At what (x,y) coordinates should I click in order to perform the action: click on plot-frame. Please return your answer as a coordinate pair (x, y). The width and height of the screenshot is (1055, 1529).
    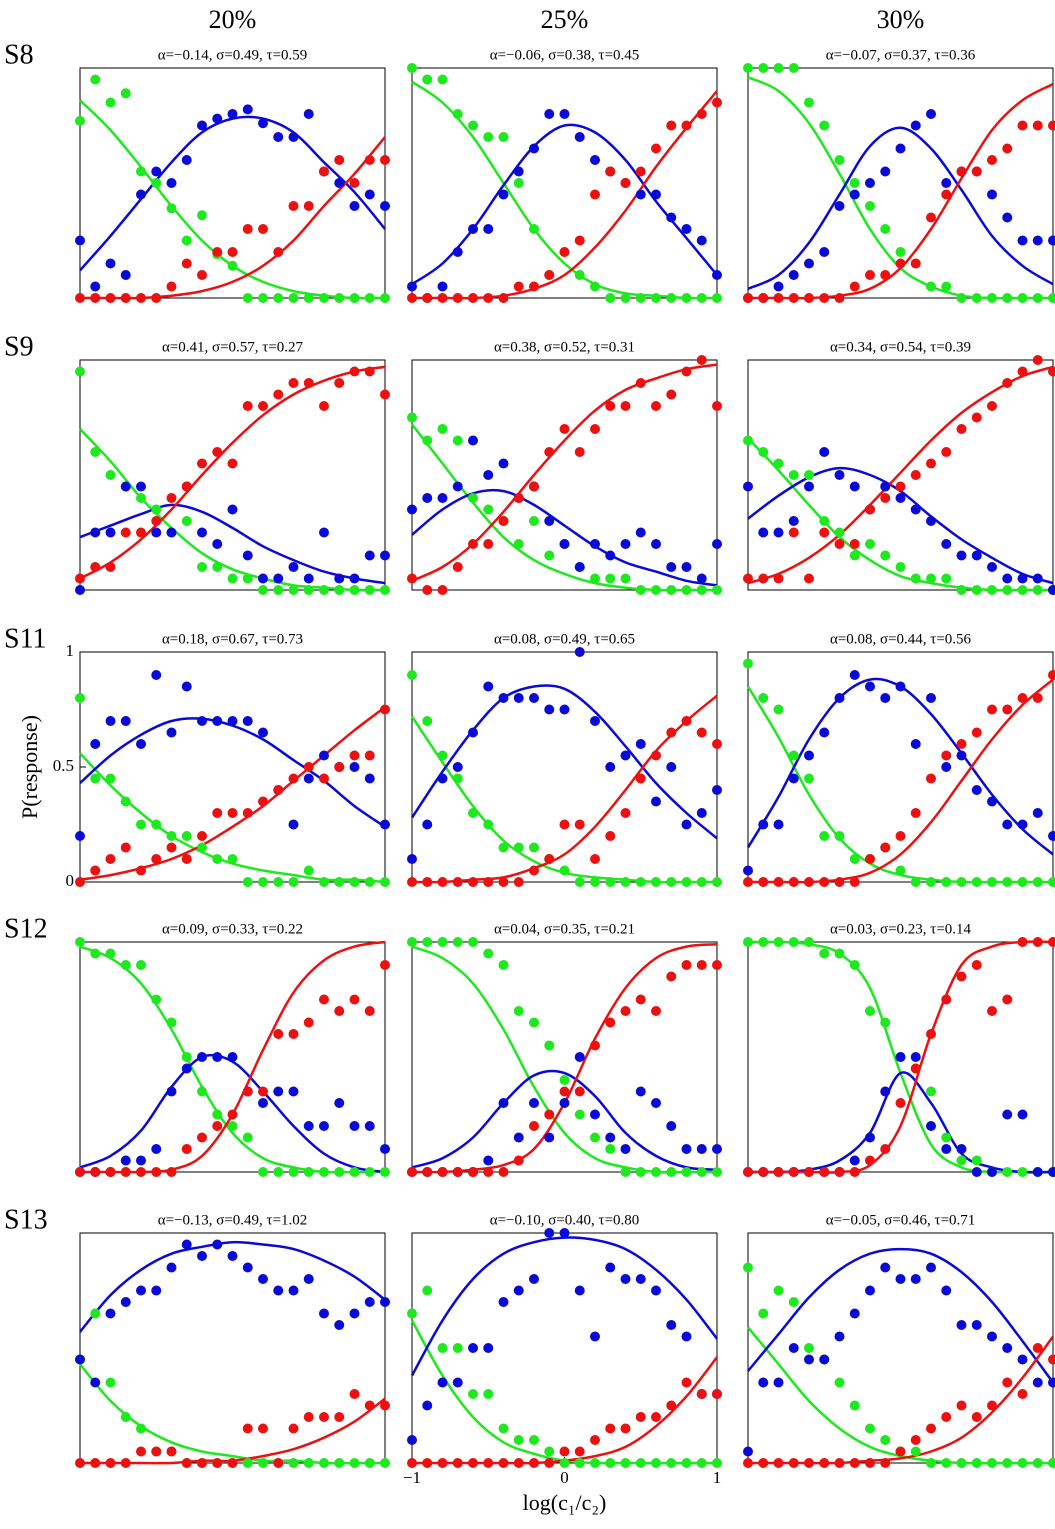
    Looking at the image, I should click on (900, 183).